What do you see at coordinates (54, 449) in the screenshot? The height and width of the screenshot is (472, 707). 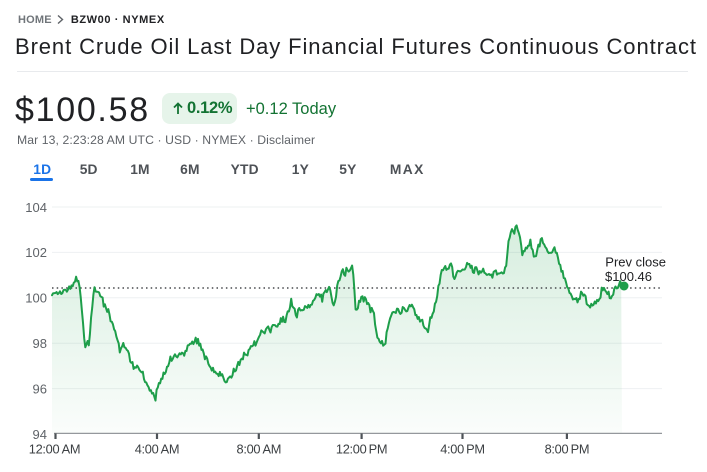 I see `svg-text: 12:00 AM` at bounding box center [54, 449].